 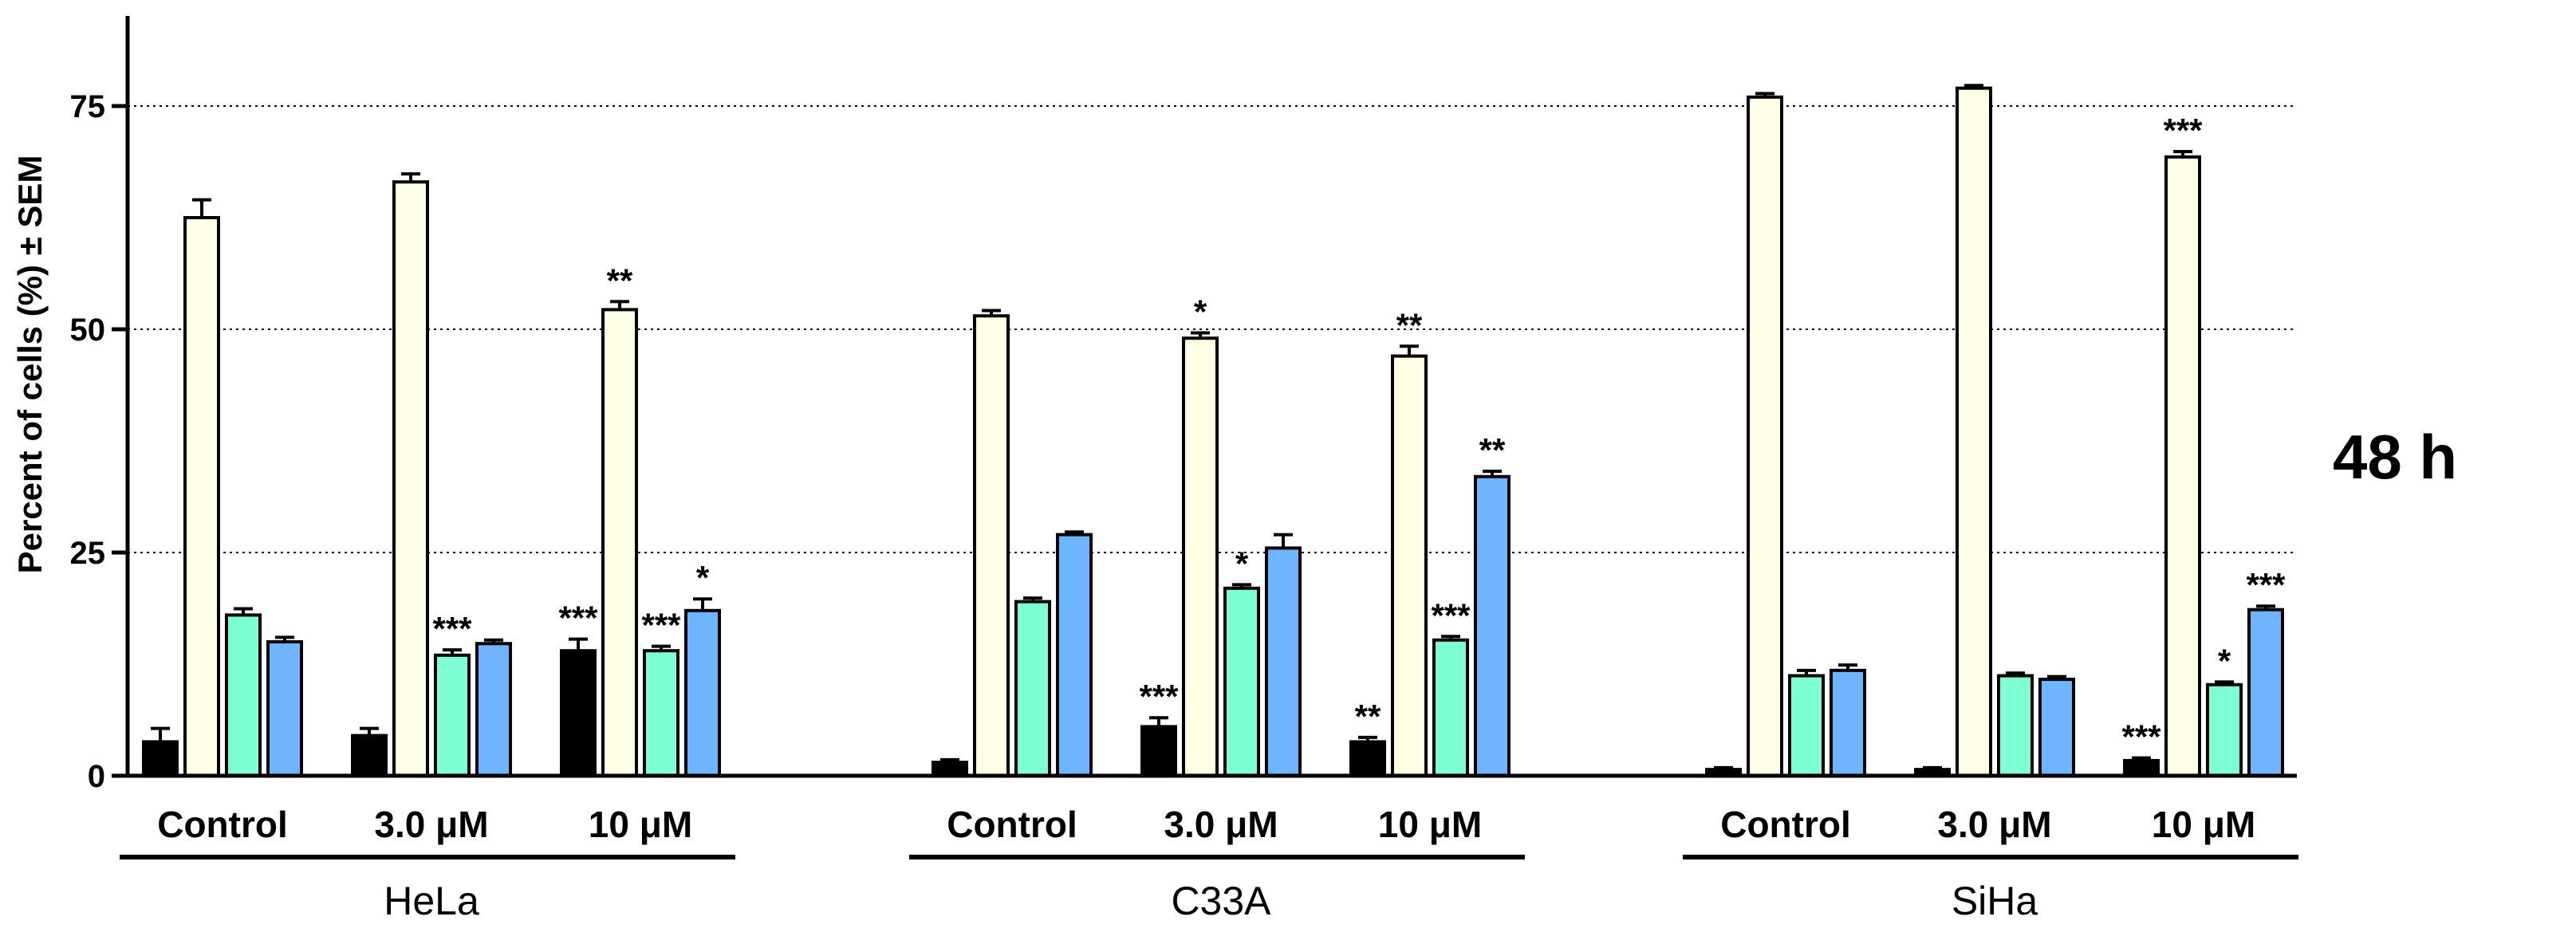 What do you see at coordinates (1492, 473) in the screenshot?
I see `error-bar-c33a-3-s4` at bounding box center [1492, 473].